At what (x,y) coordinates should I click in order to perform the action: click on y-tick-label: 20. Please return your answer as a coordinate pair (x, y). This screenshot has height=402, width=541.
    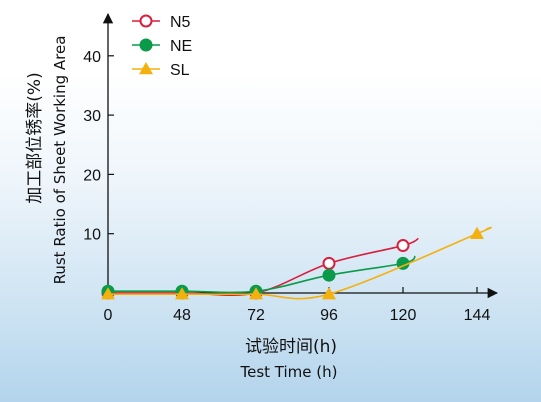
    Looking at the image, I should click on (92, 175).